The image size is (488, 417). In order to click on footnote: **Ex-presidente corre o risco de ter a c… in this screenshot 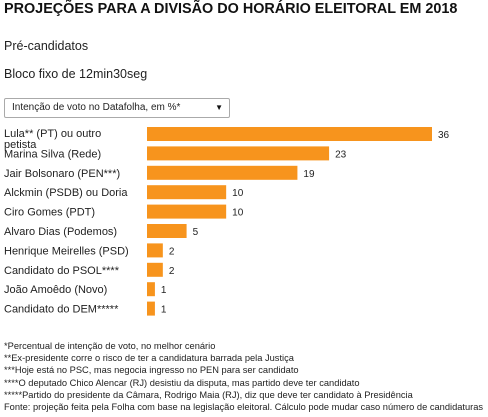, I will do `click(149, 358)`.